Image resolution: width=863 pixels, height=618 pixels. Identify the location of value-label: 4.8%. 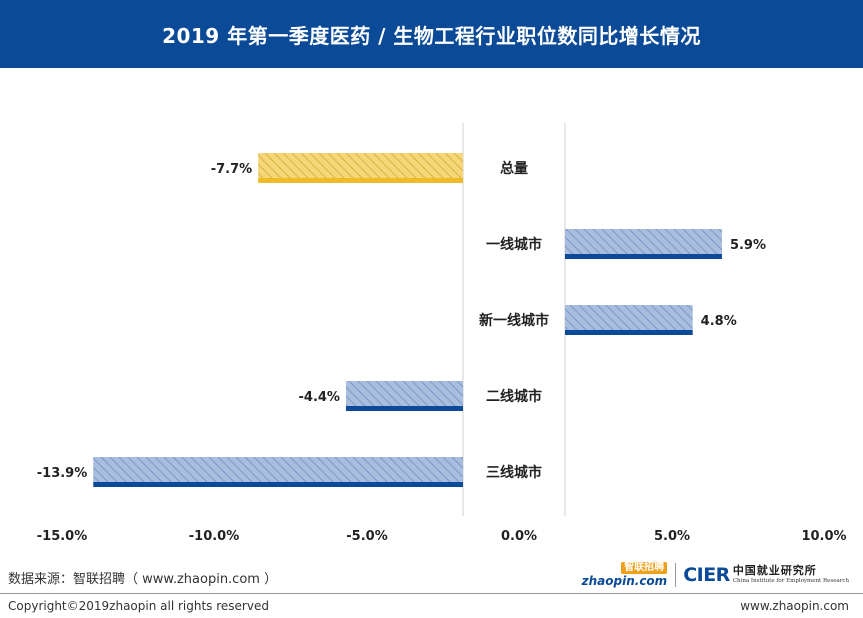
(719, 321).